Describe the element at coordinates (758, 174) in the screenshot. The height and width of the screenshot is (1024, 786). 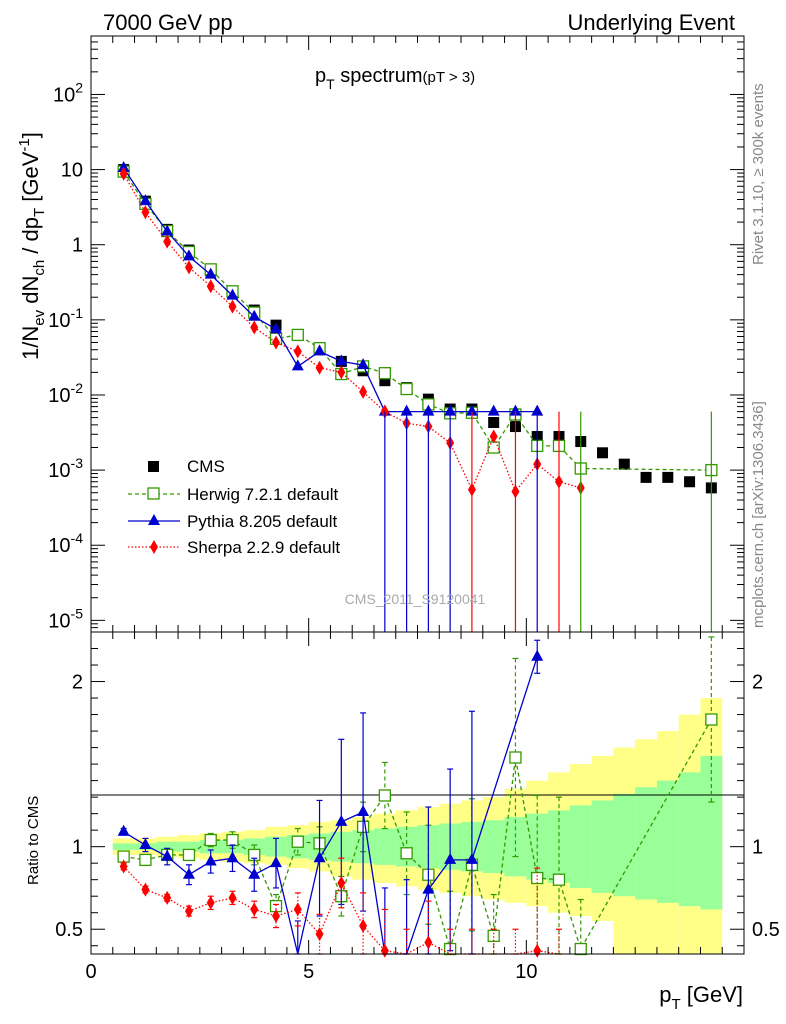
I see `side-rivet-label: Rivet 3.1.10, ≥ 300k events` at that location.